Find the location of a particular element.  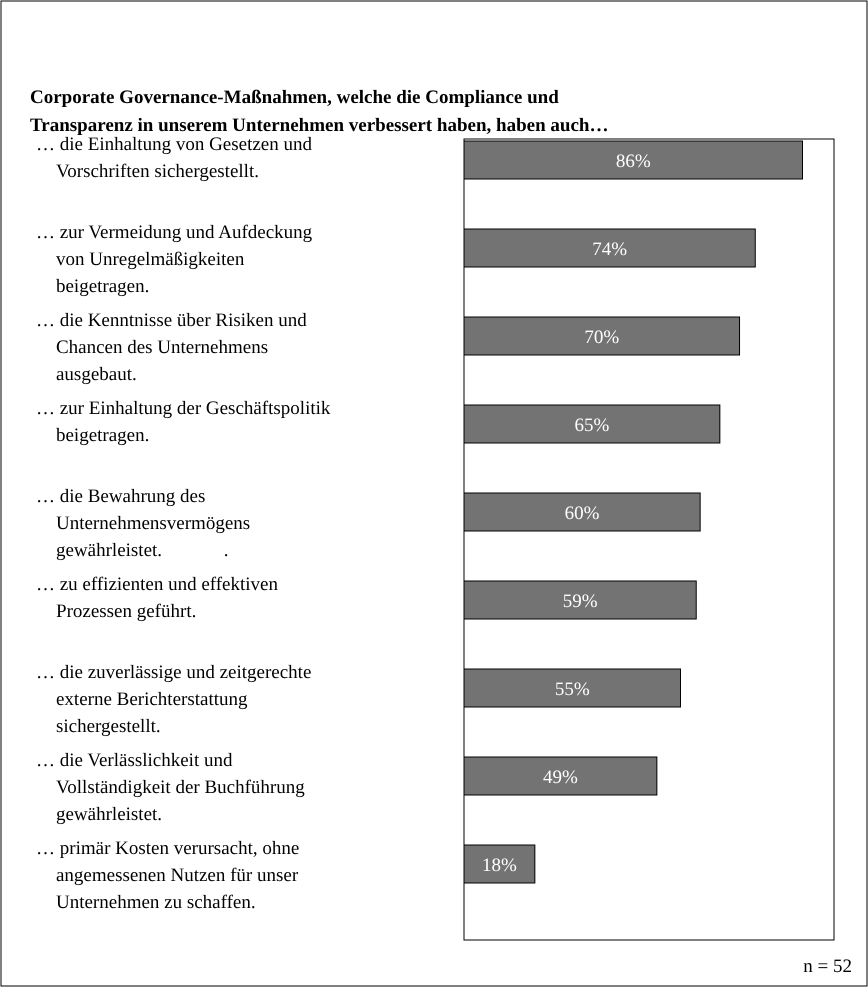

data-label: 18% is located at coordinates (500, 865).